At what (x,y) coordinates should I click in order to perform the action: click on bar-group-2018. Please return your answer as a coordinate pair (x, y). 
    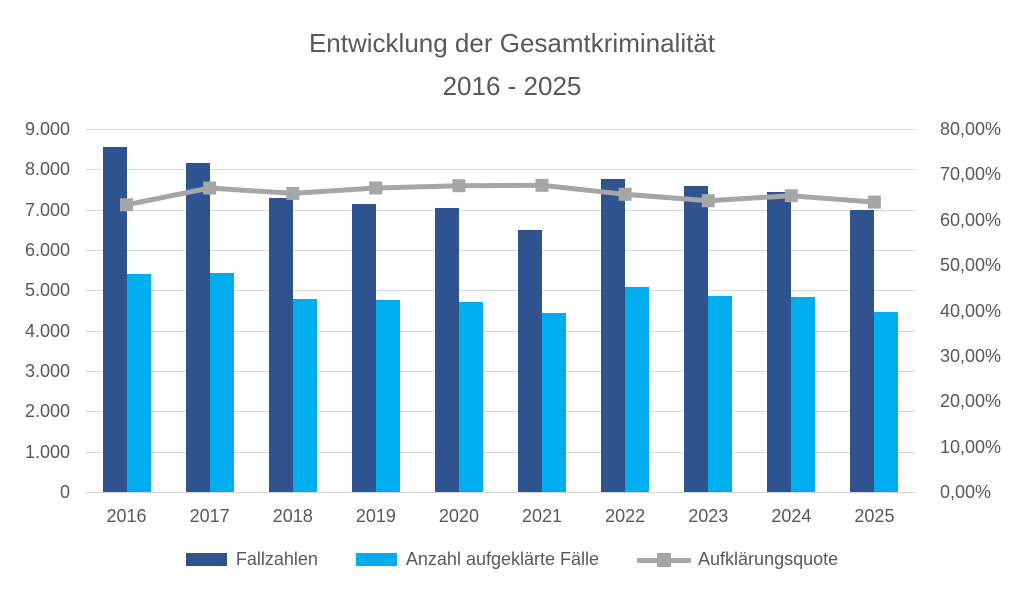
    Looking at the image, I should click on (292, 310).